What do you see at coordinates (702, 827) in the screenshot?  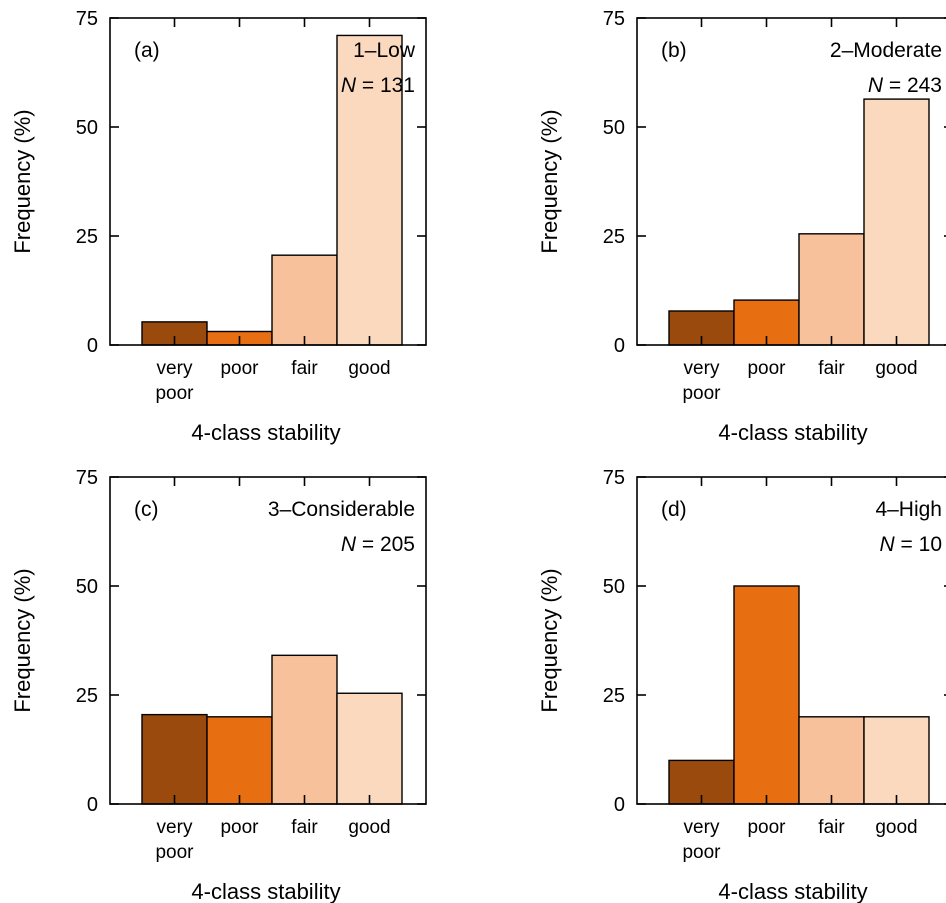 I see `cat-label-3-0-0: very` at bounding box center [702, 827].